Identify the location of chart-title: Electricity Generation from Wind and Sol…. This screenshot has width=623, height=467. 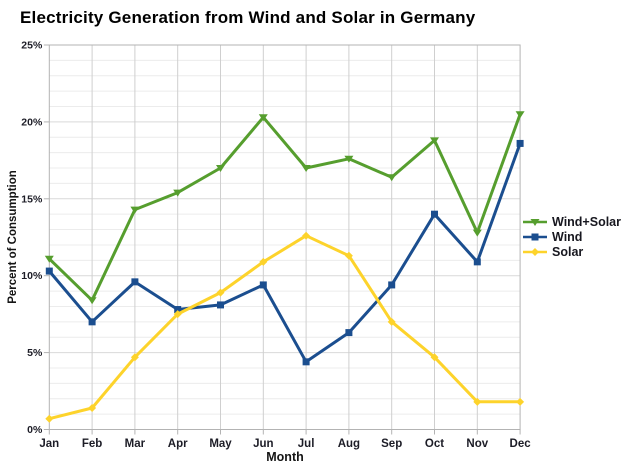
(248, 17).